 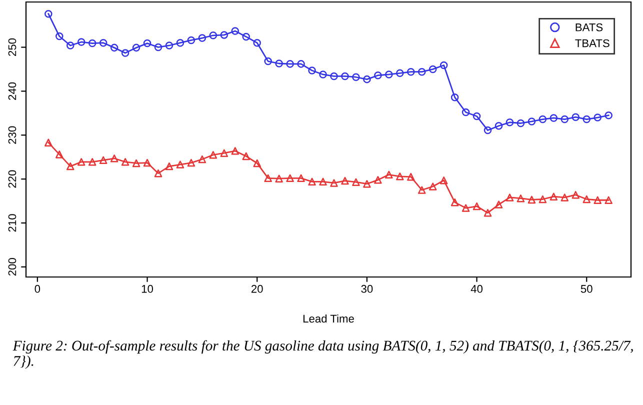 I want to click on y-tick-label: 230, so click(x=12, y=135).